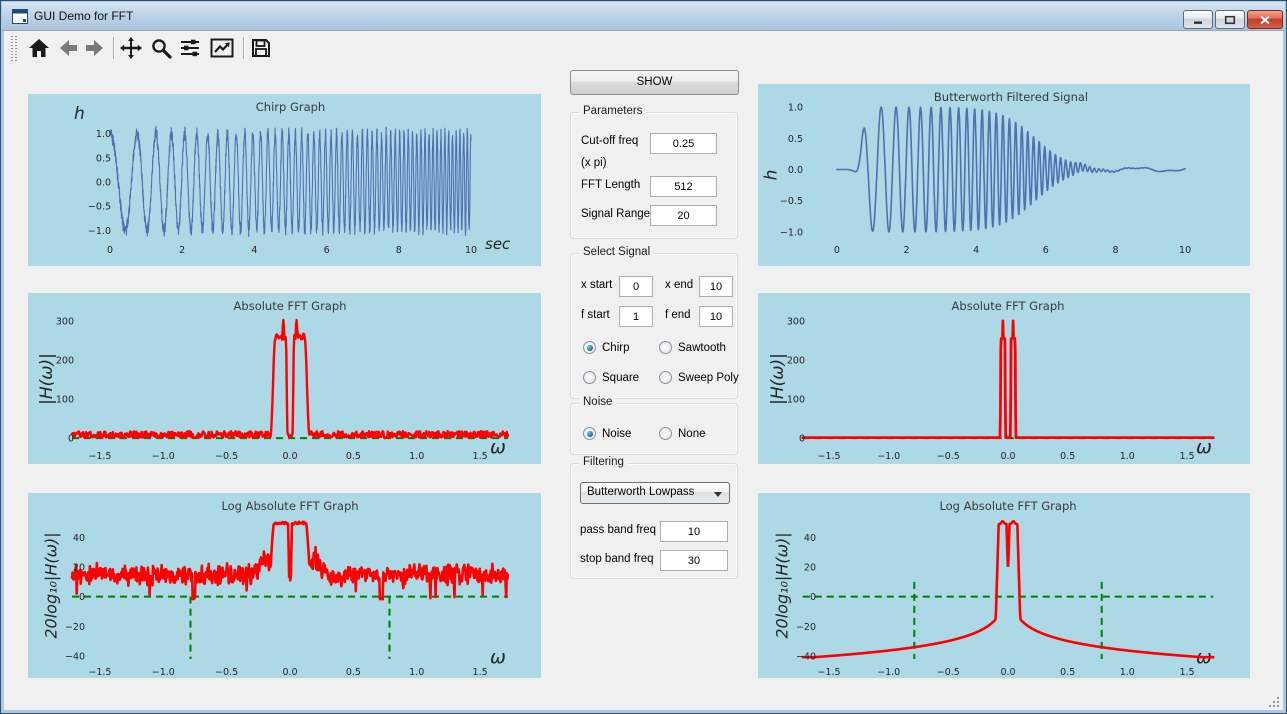  Describe the element at coordinates (589, 433) in the screenshot. I see `radio-noise` at that location.